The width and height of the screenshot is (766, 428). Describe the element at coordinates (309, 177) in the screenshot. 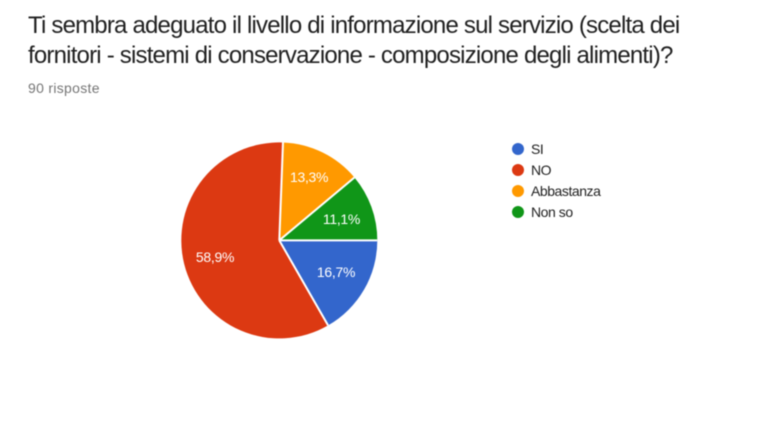

I see `svg-text: 13,3%` at that location.